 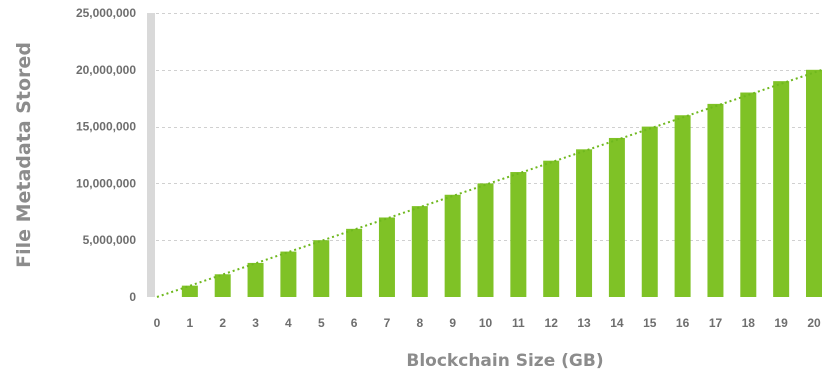 What do you see at coordinates (106, 127) in the screenshot?
I see `y-tick-label: 15,000,000` at bounding box center [106, 127].